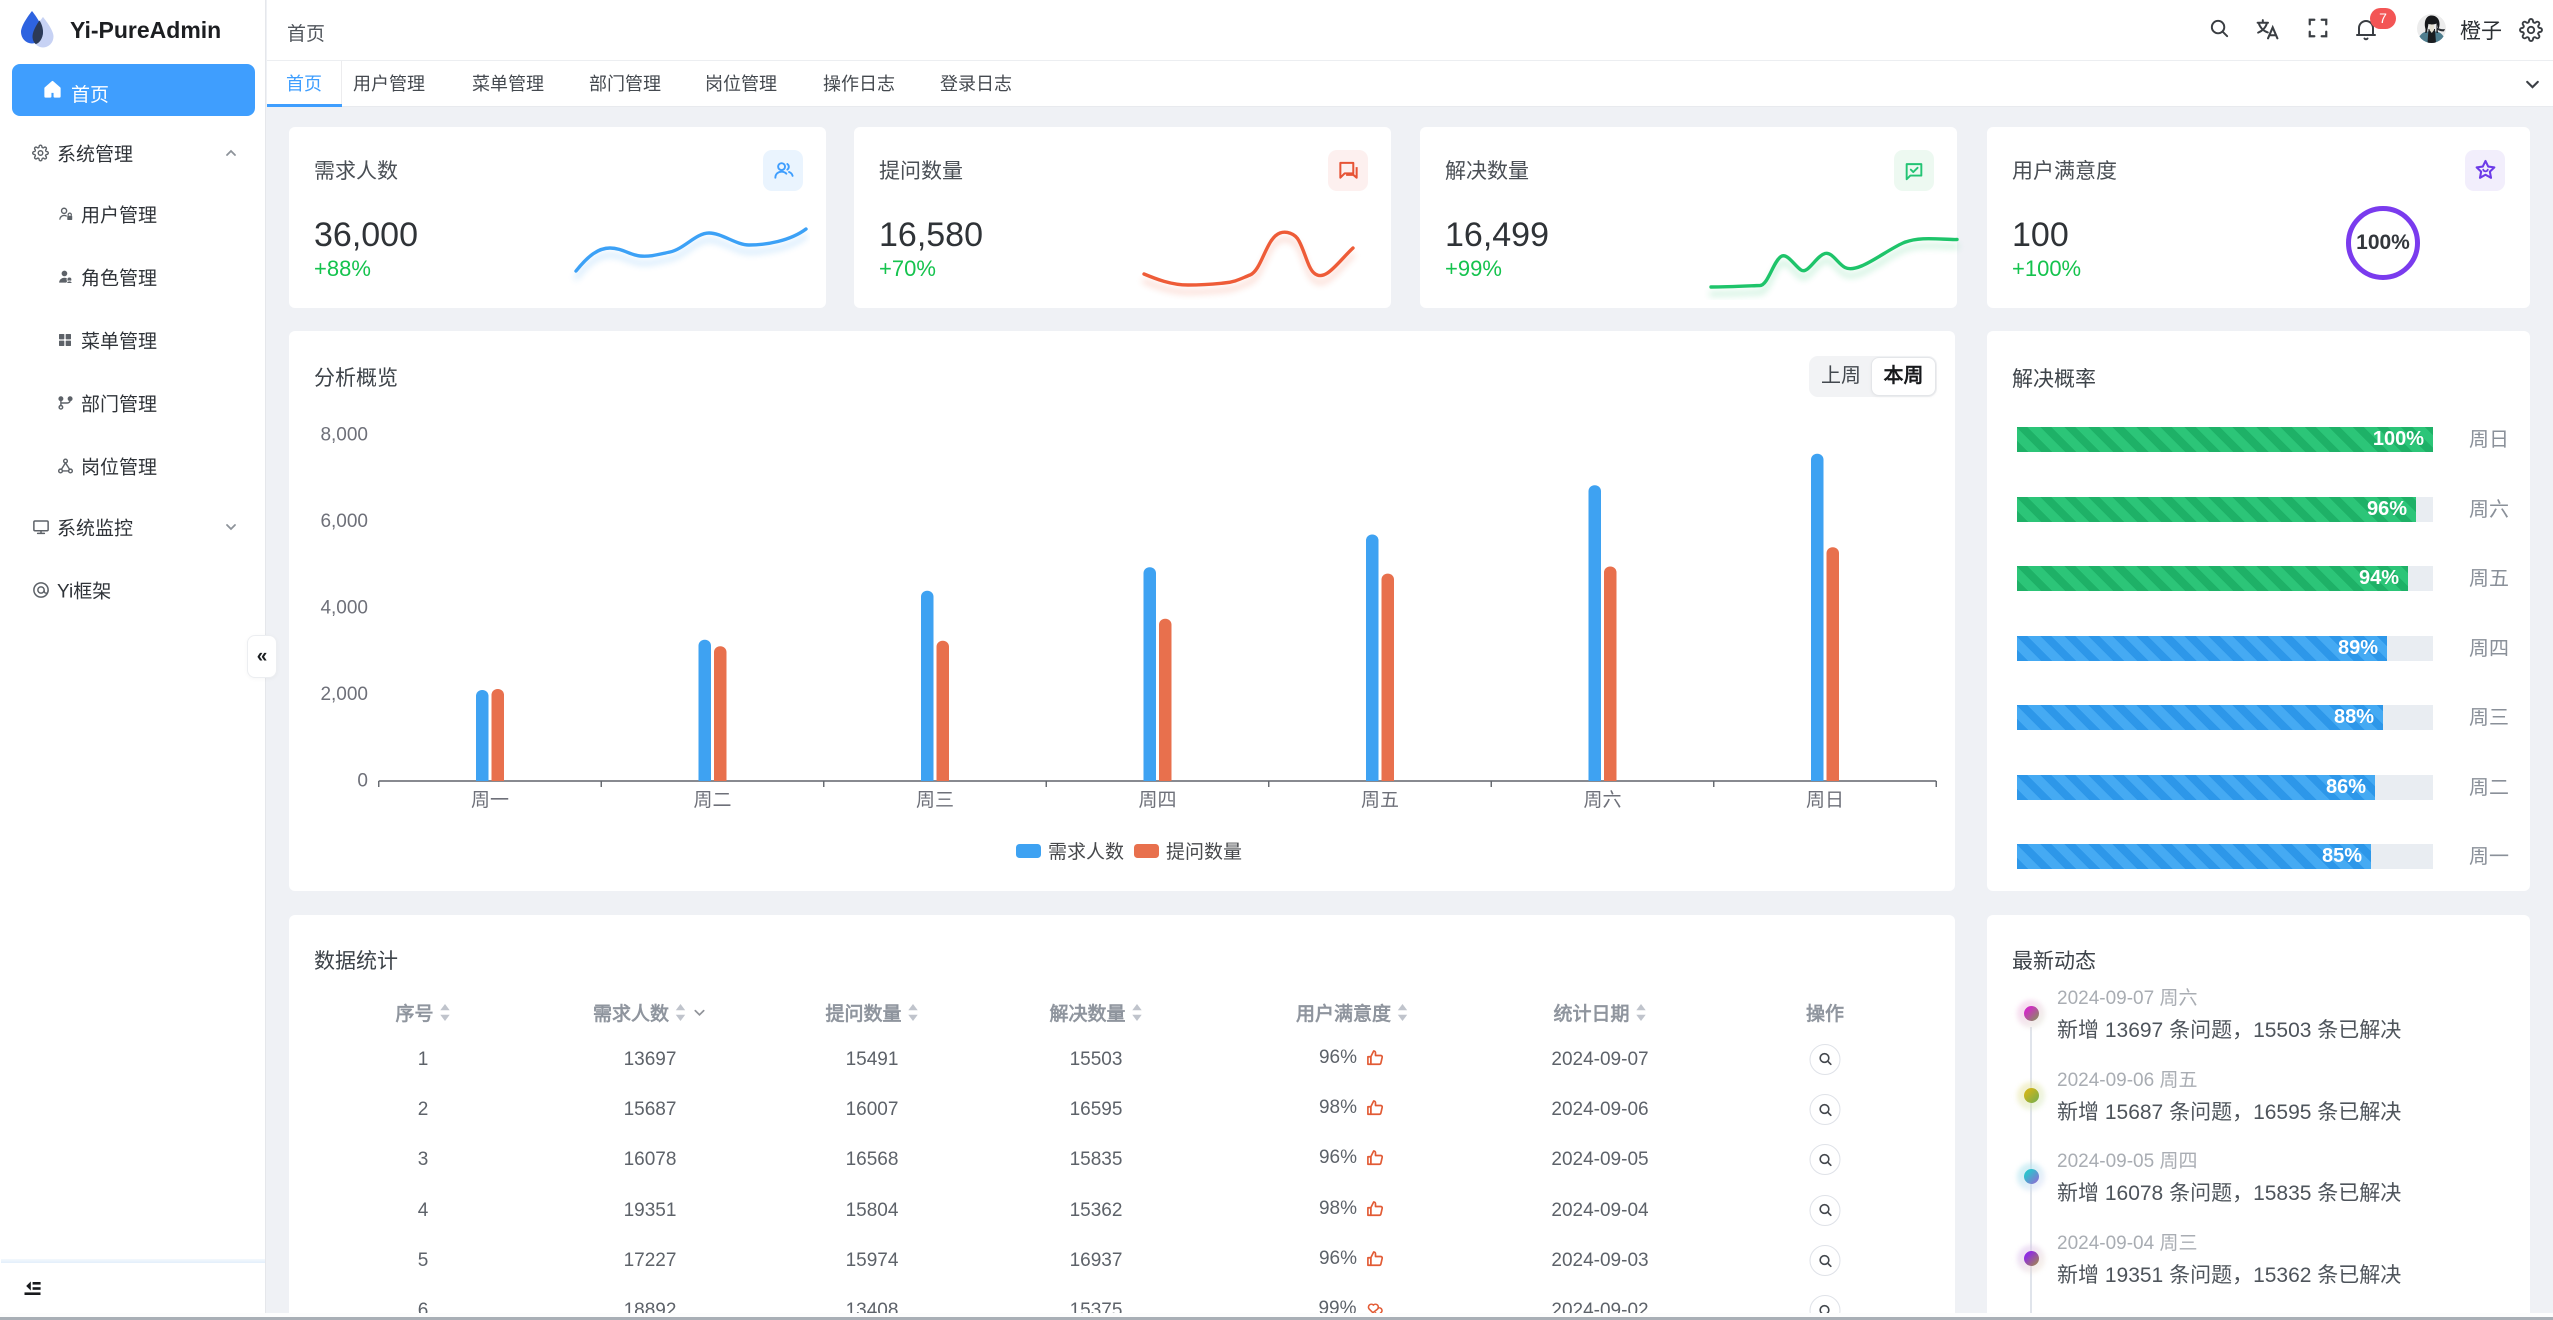  What do you see at coordinates (344, 694) in the screenshot?
I see `svg-text: 2,000` at bounding box center [344, 694].